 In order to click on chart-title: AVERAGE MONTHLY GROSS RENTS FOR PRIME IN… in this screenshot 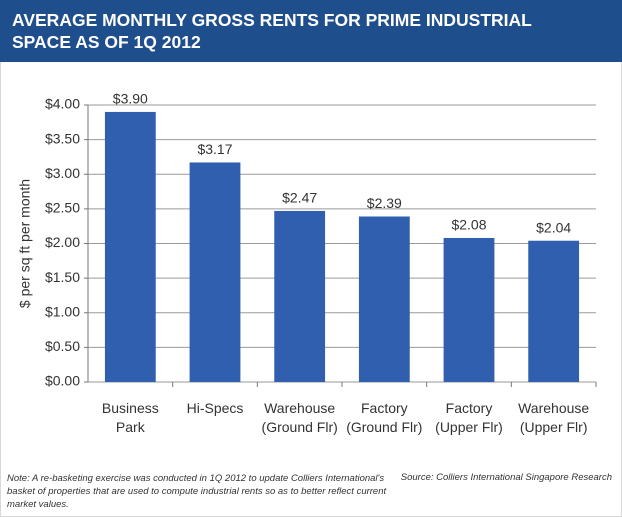, I will do `click(272, 31)`.